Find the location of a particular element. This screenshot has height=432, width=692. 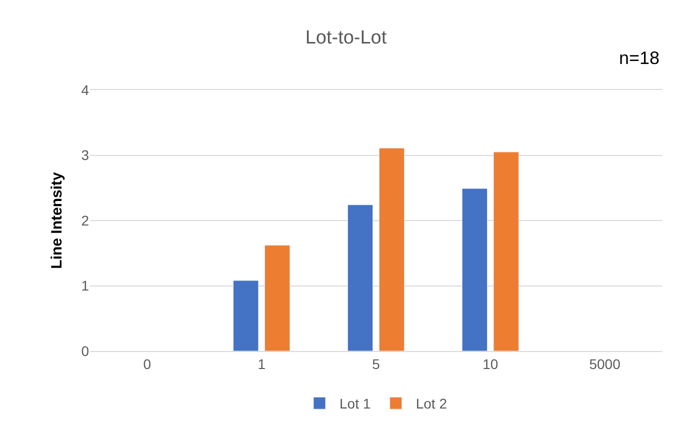

x-tick-label: 10 is located at coordinates (490, 364).